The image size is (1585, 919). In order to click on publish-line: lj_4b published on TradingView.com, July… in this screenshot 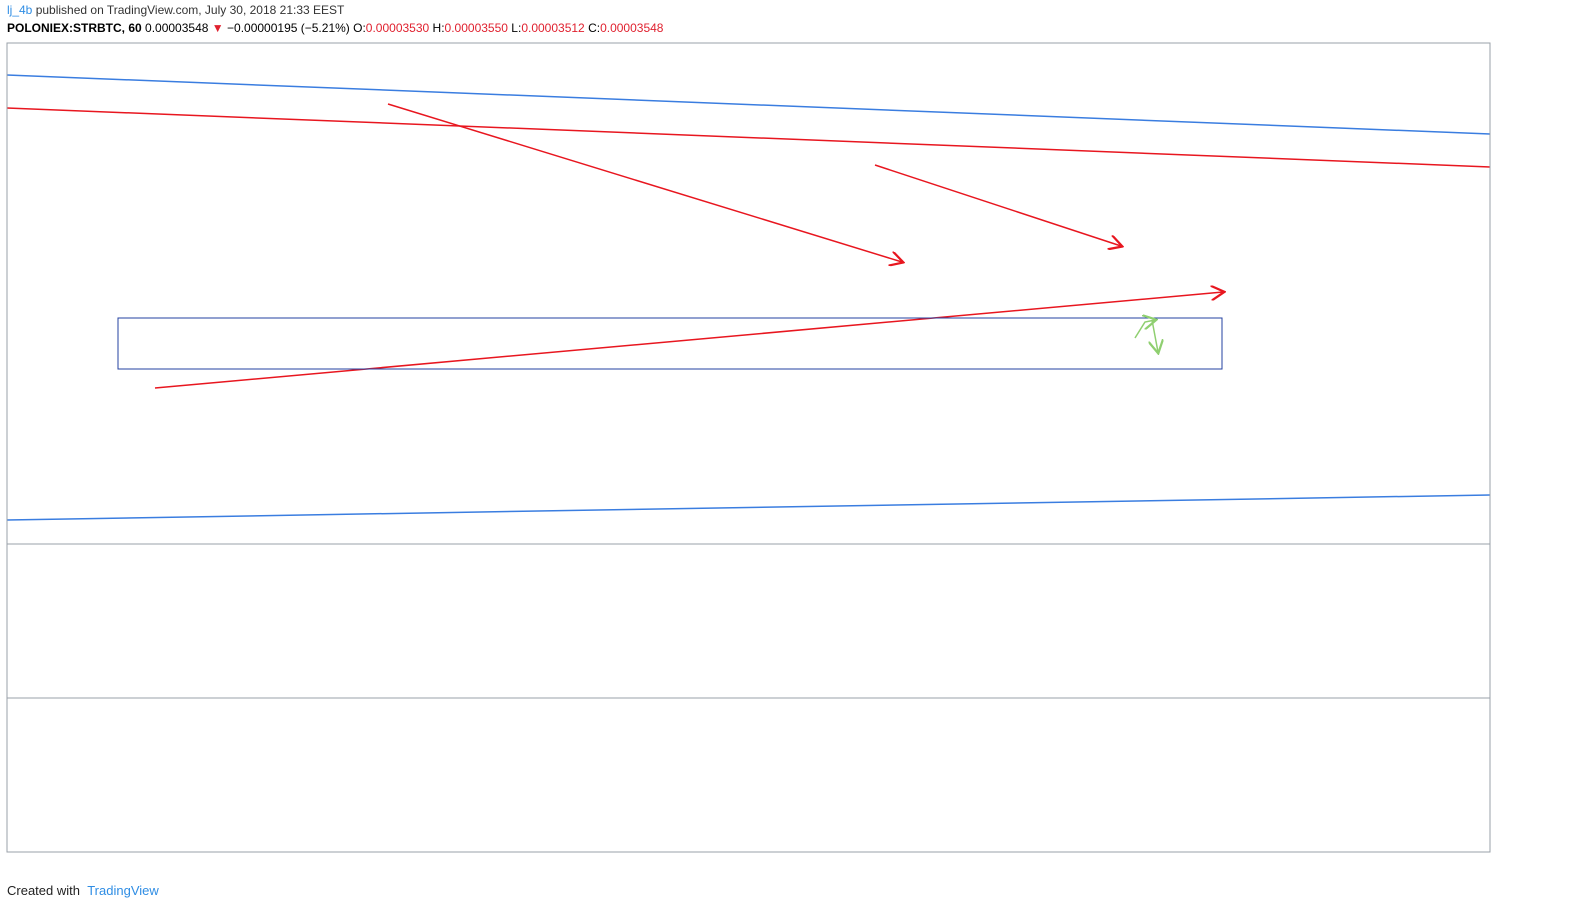, I will do `click(175, 10)`.